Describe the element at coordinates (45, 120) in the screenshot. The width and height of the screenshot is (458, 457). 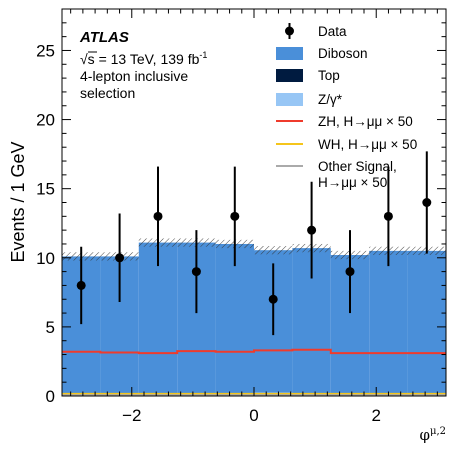
I see `y-tick-label: 20` at that location.